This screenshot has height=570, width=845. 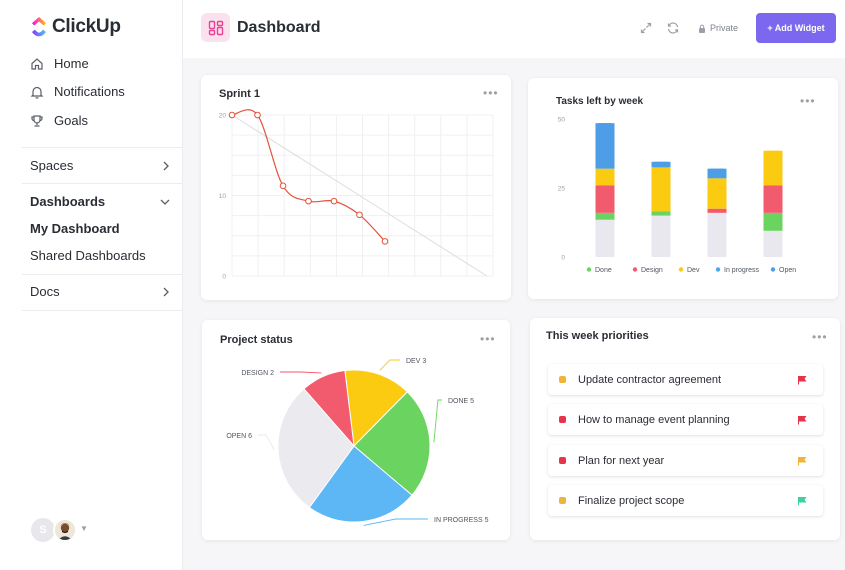 What do you see at coordinates (702, 28) in the screenshot?
I see `lock-icon` at bounding box center [702, 28].